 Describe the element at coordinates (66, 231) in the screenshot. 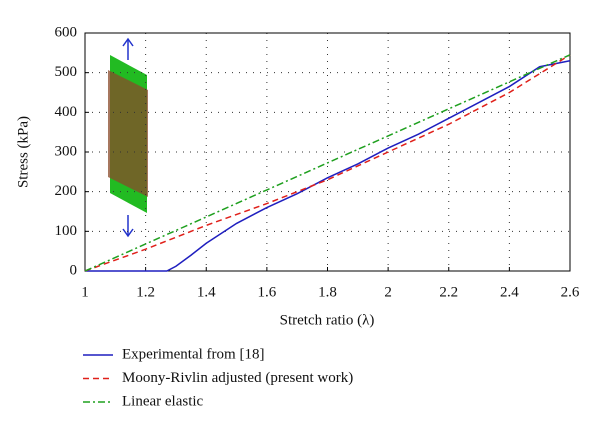

I see `y-tick-label: 100` at that location.